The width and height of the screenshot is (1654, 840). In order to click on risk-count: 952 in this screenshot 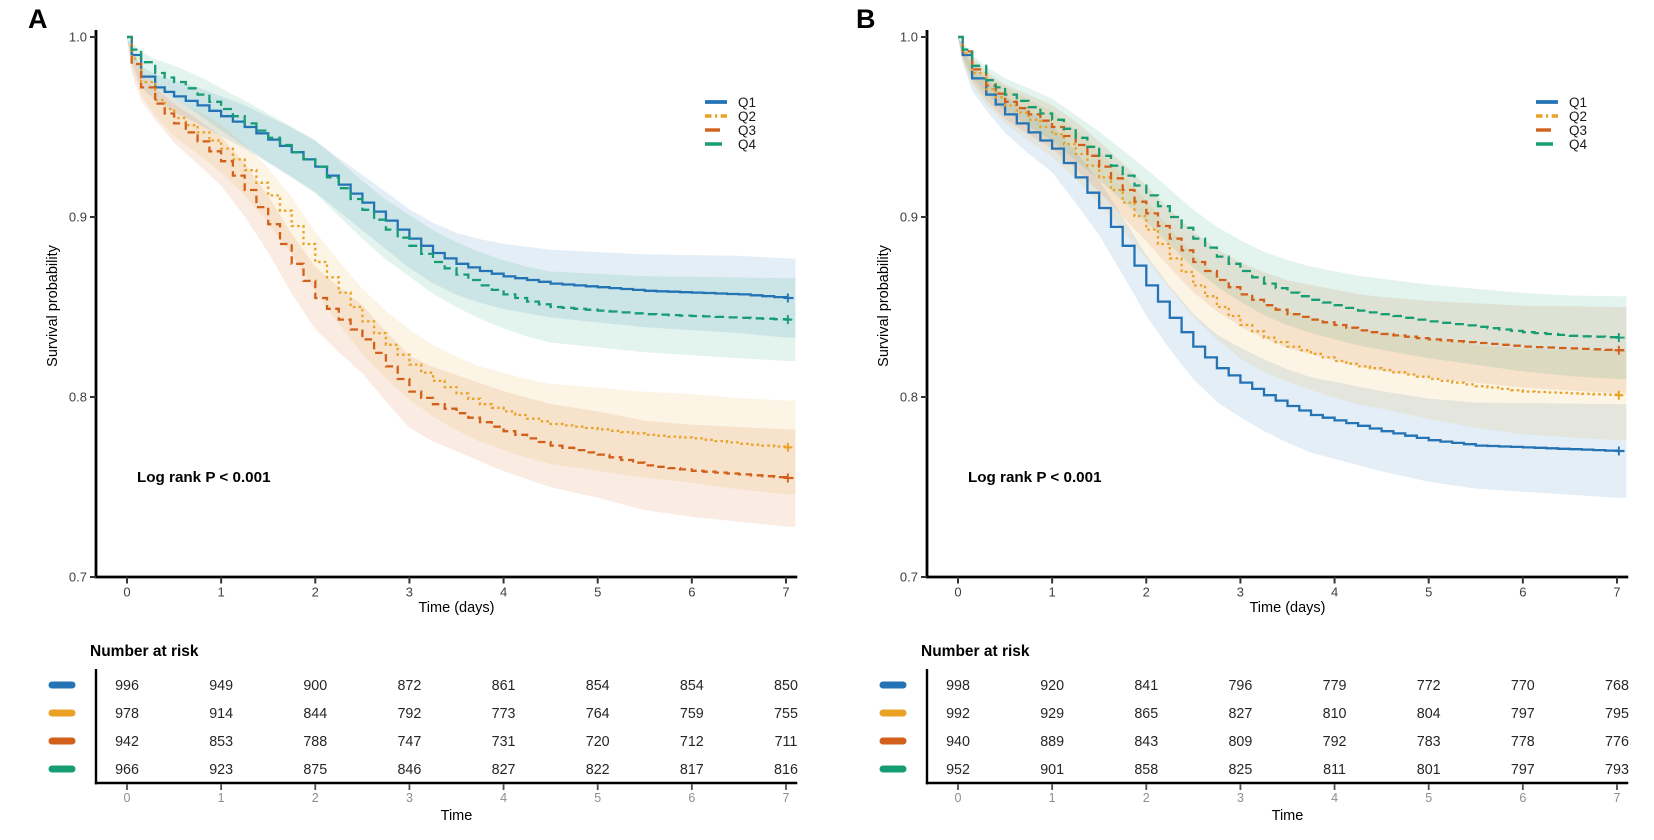, I will do `click(958, 770)`.